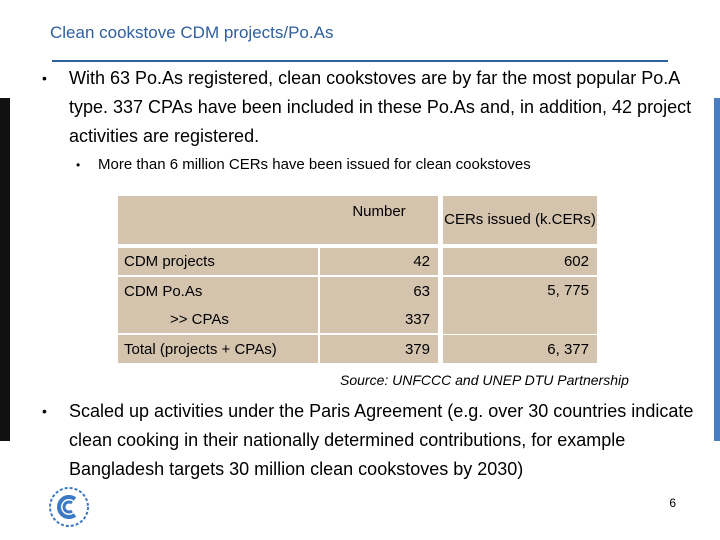 Image resolution: width=720 pixels, height=540 pixels. Describe the element at coordinates (520, 349) in the screenshot. I see `table-row-cers: 6, 377` at that location.